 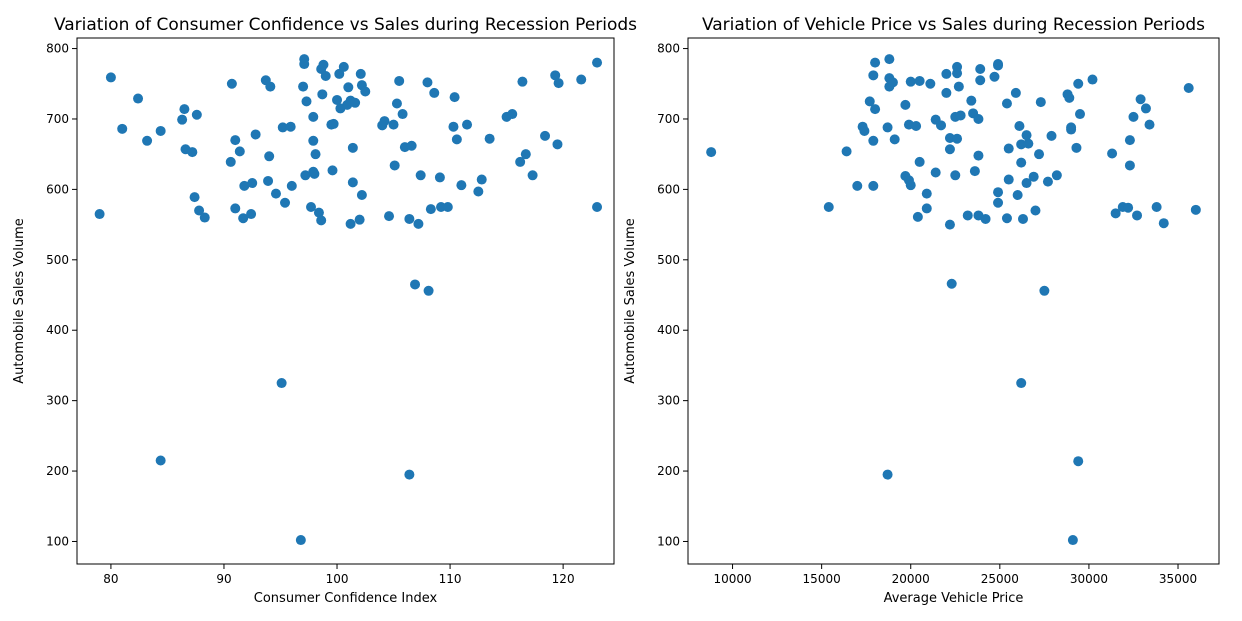 What do you see at coordinates (450, 579) in the screenshot?
I see `x-tick-label: 110` at bounding box center [450, 579].